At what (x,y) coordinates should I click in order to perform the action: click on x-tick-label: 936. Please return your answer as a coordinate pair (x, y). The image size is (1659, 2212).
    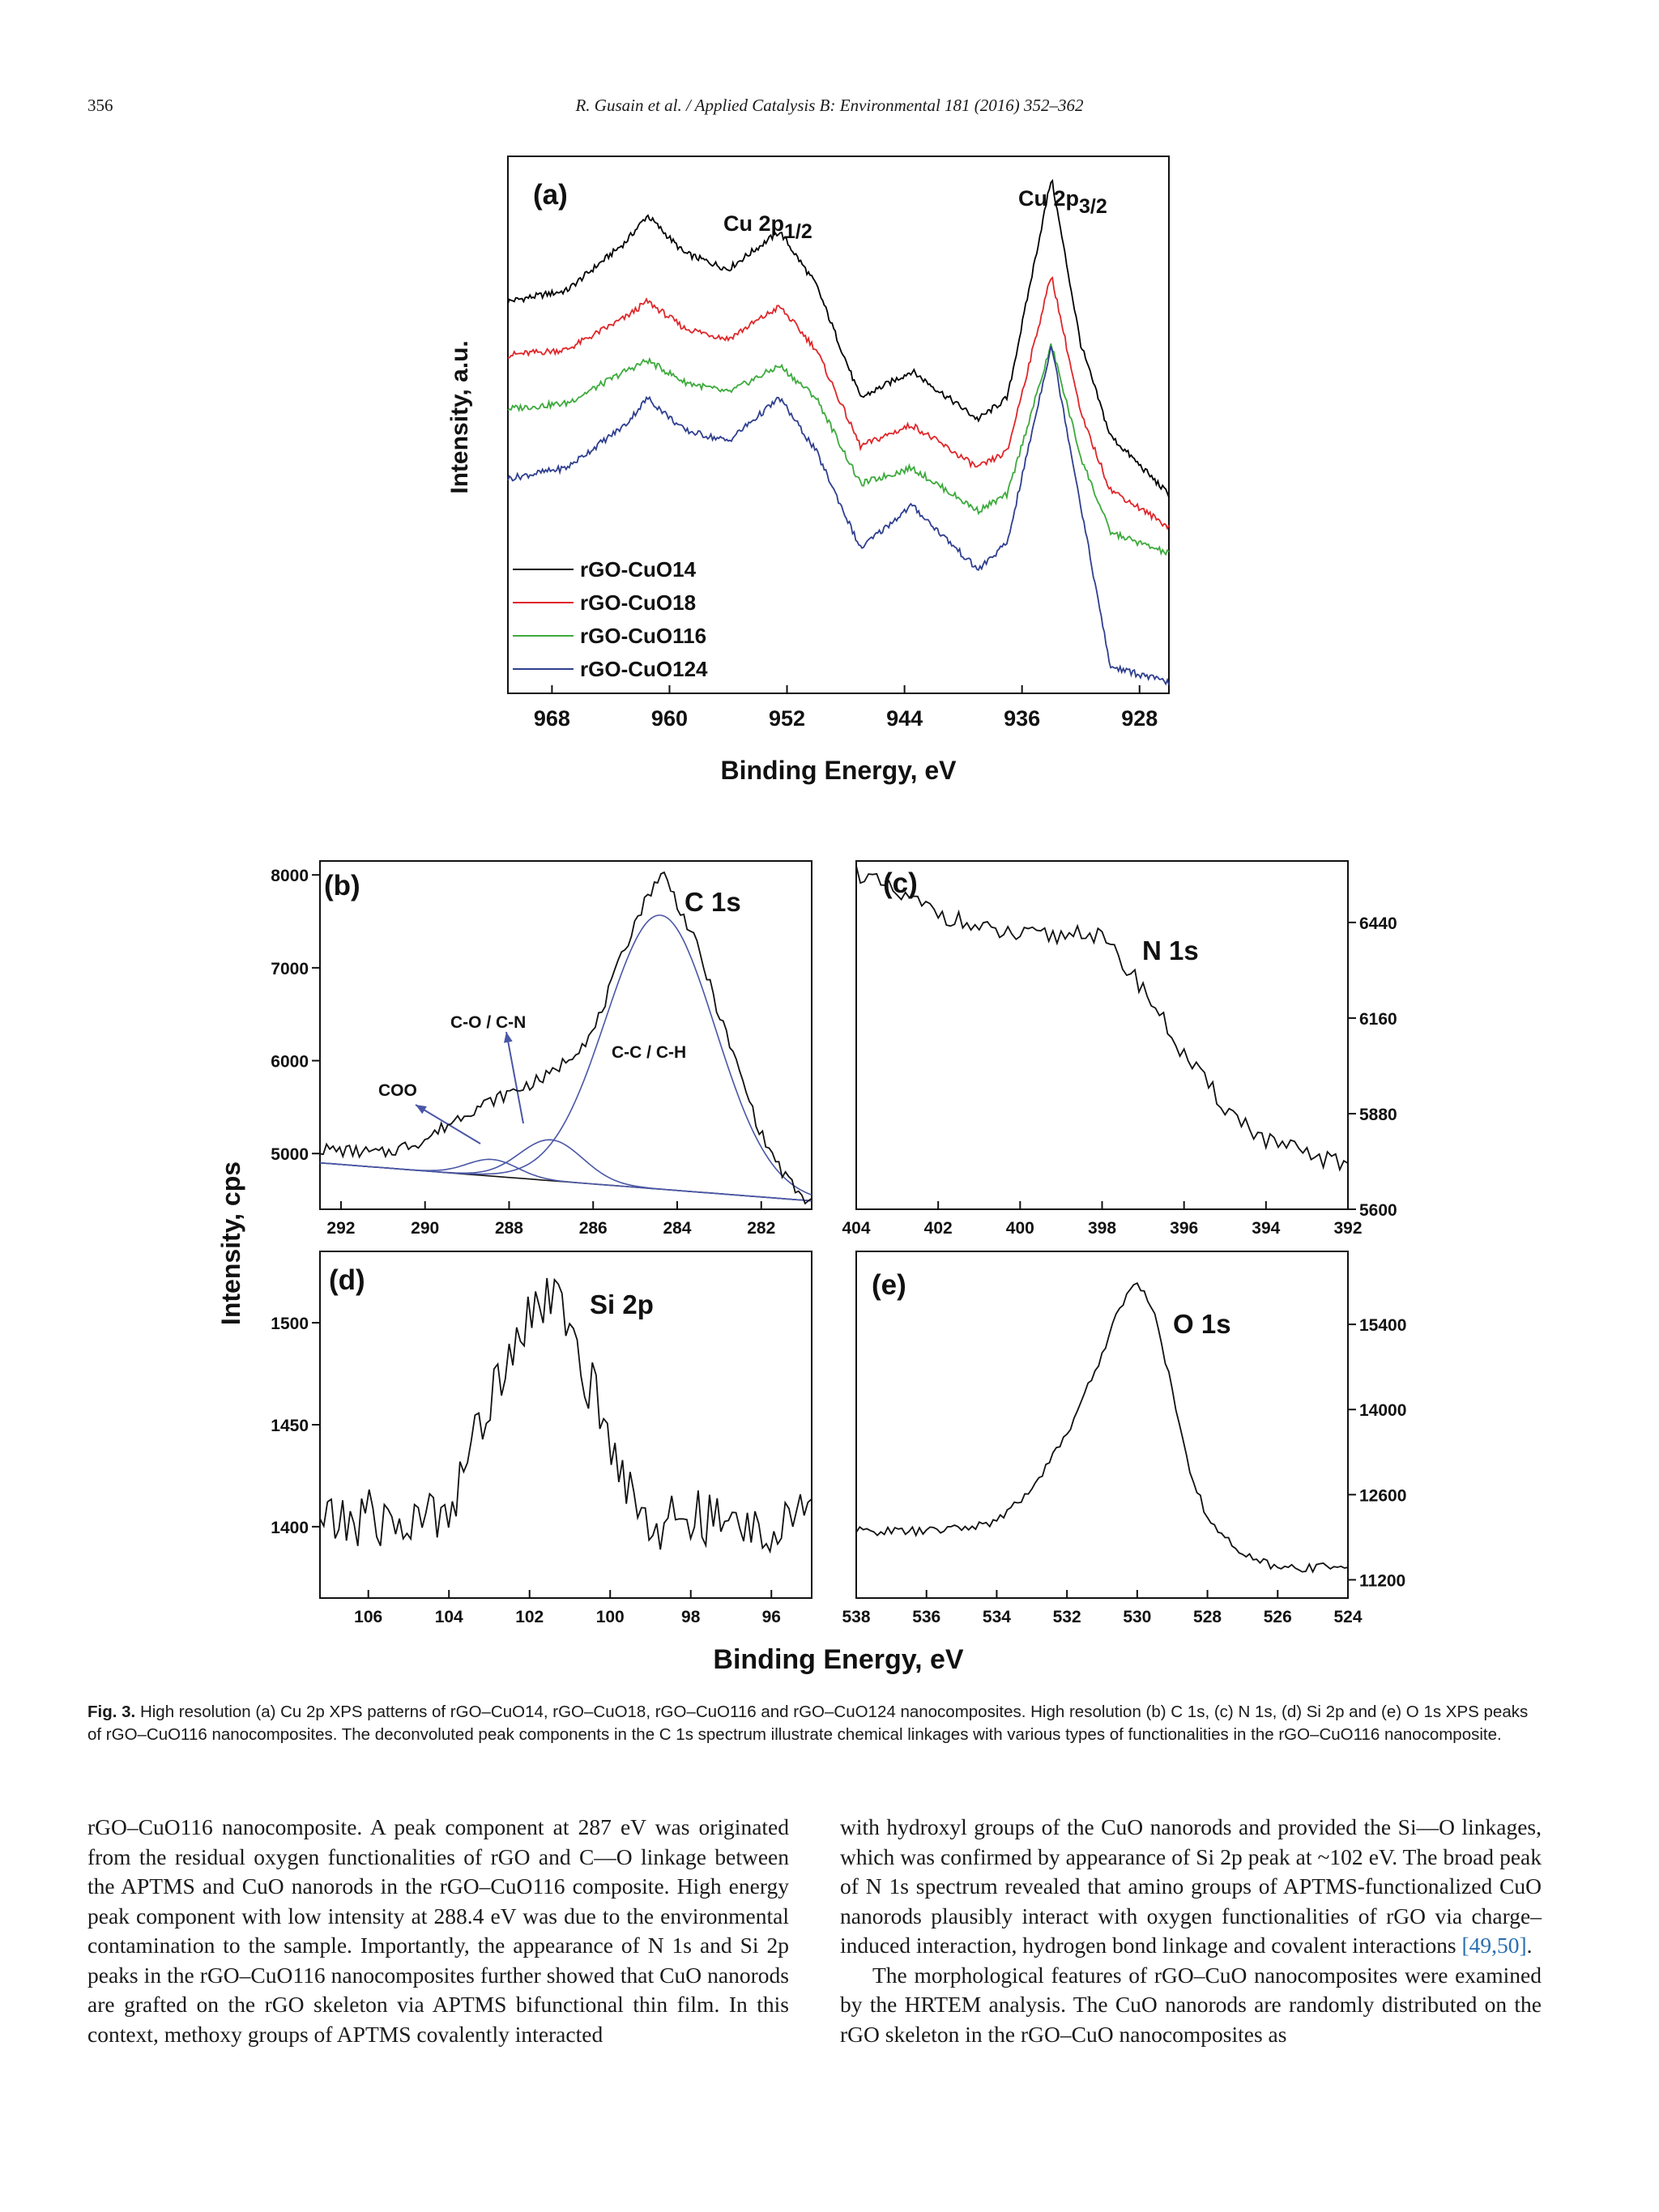
    Looking at the image, I should click on (1022, 718).